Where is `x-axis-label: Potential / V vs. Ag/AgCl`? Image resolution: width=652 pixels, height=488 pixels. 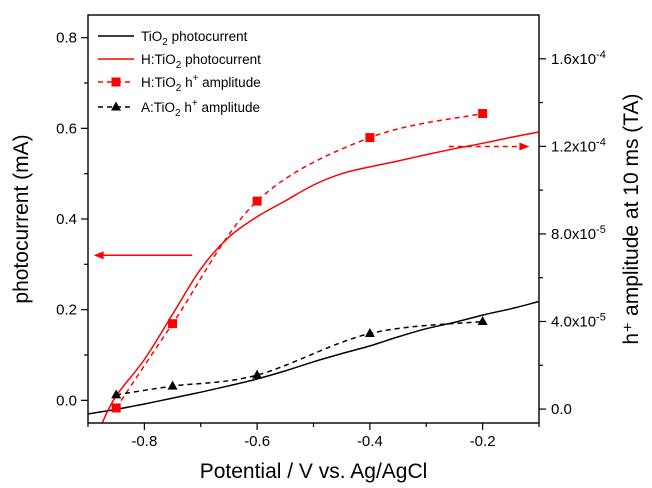 x-axis-label: Potential / V vs. Ag/AgCl is located at coordinates (314, 471).